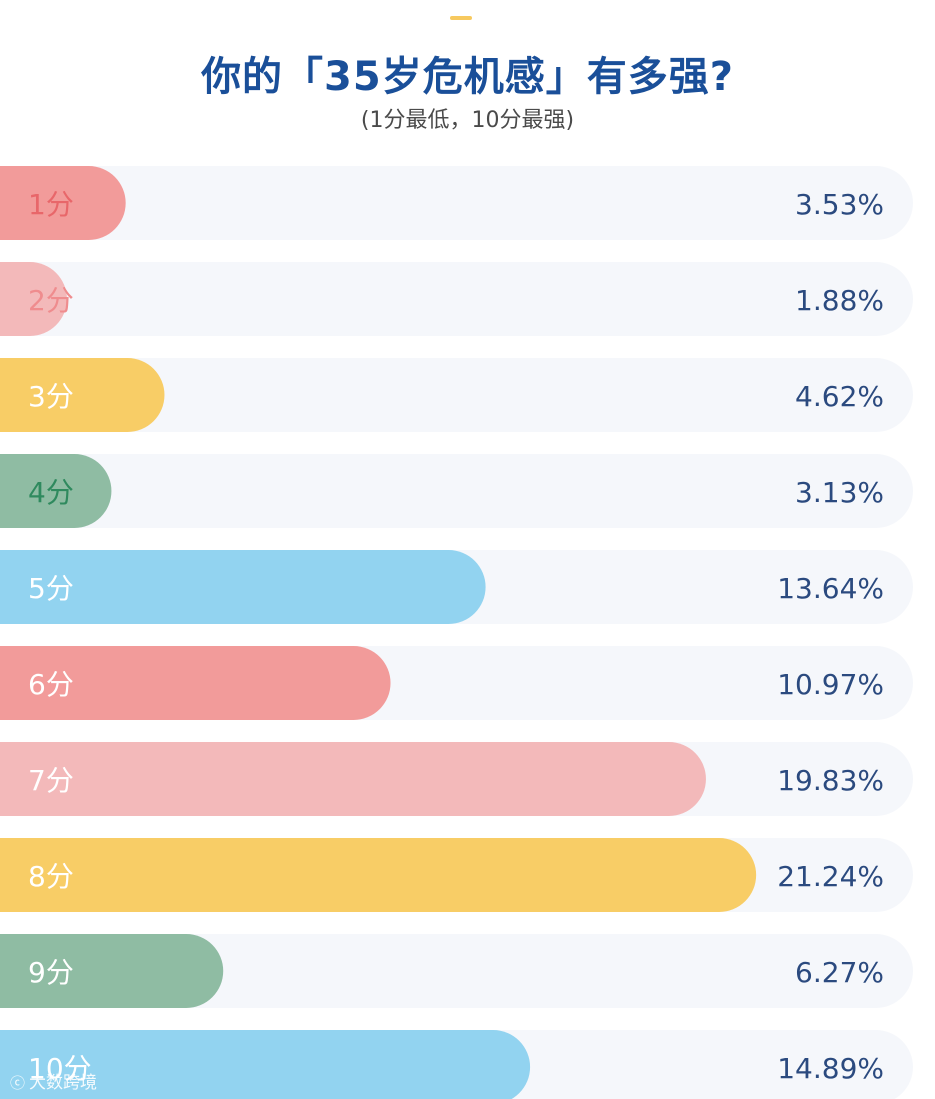 This screenshot has height=1099, width=935. I want to click on category-label: 7分, so click(51, 780).